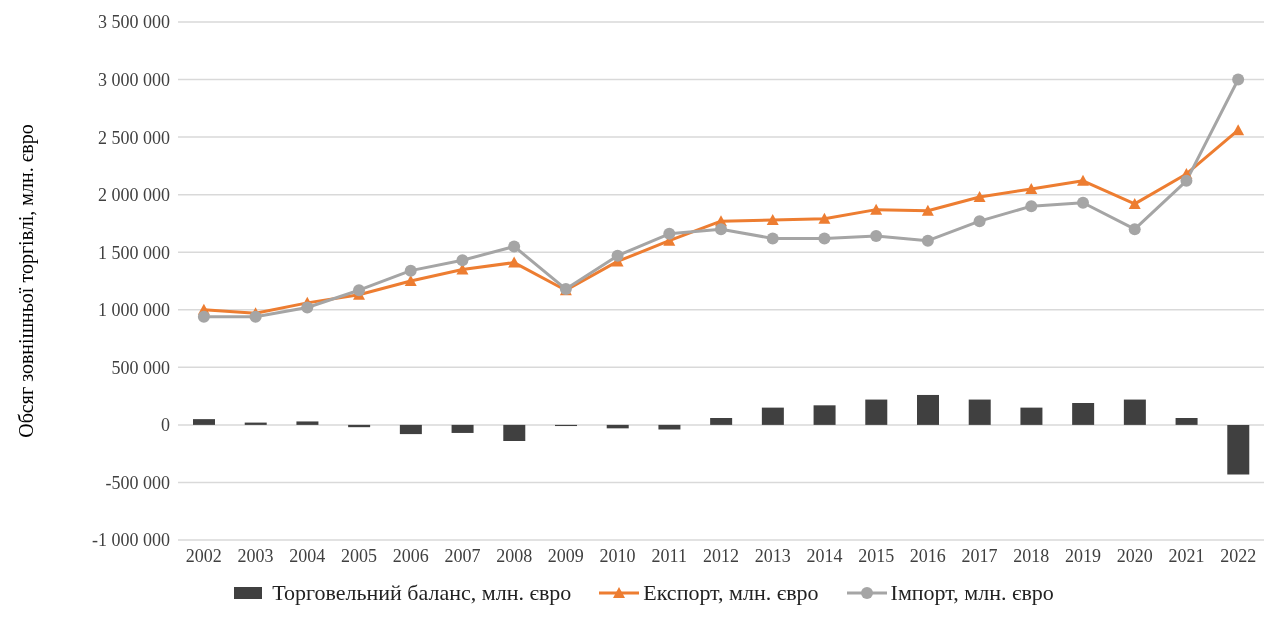 The height and width of the screenshot is (632, 1282). I want to click on y-tick-label: 1 000 000, so click(134, 310).